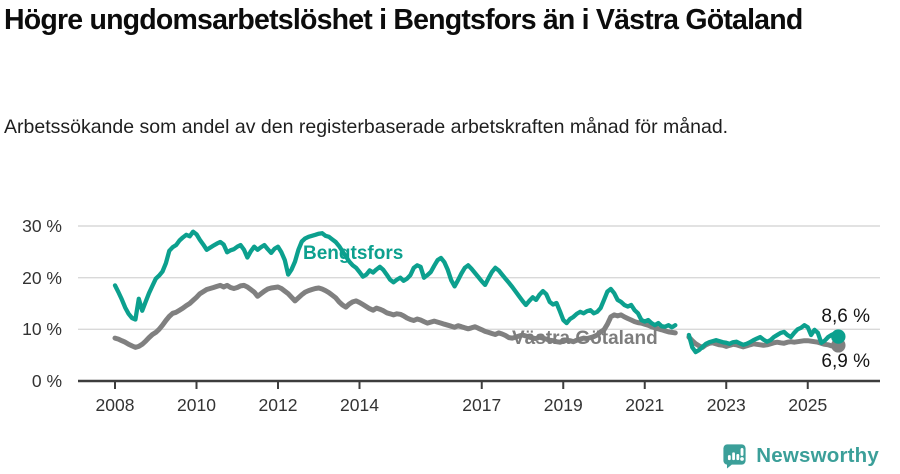 This screenshot has width=900, height=474. What do you see at coordinates (46, 381) in the screenshot?
I see `y-axis-tick-label-0: 0 %` at bounding box center [46, 381].